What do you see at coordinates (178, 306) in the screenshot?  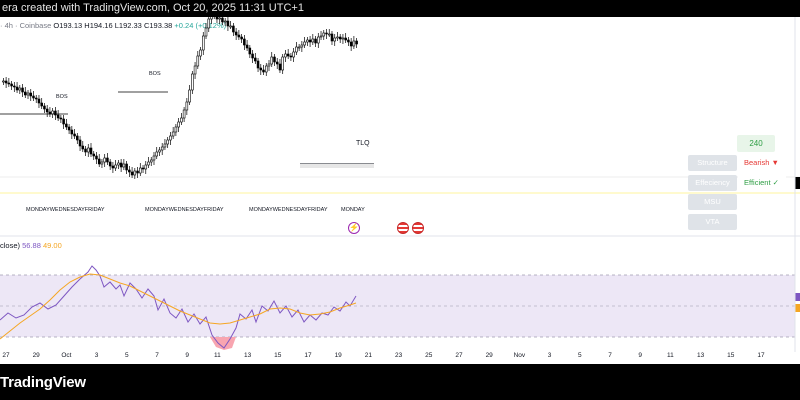 I see `rsi-ma-line` at bounding box center [178, 306].